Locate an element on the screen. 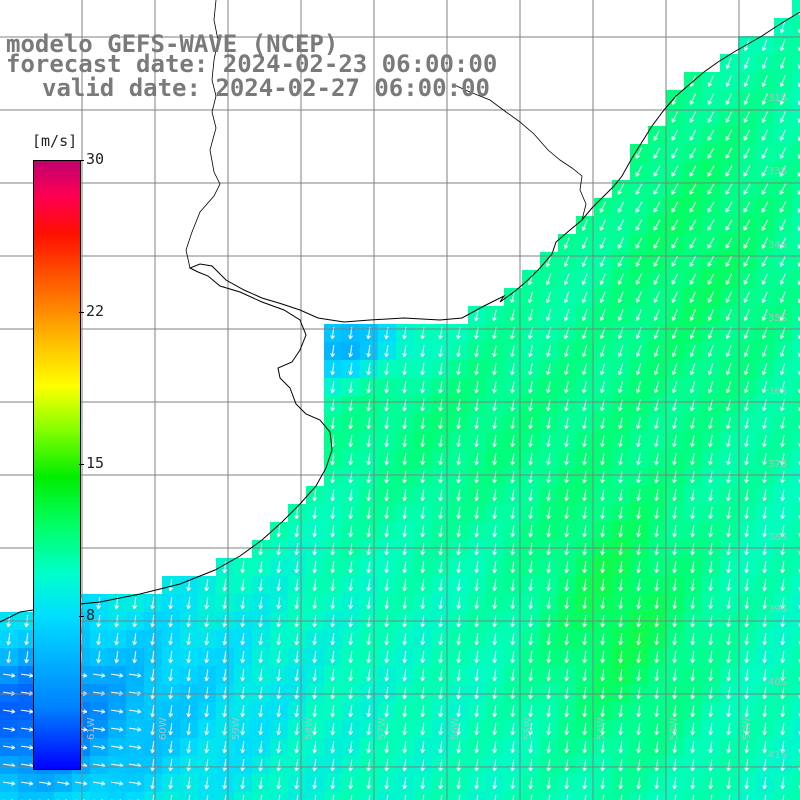  lat-label: 37S is located at coordinates (778, 464).